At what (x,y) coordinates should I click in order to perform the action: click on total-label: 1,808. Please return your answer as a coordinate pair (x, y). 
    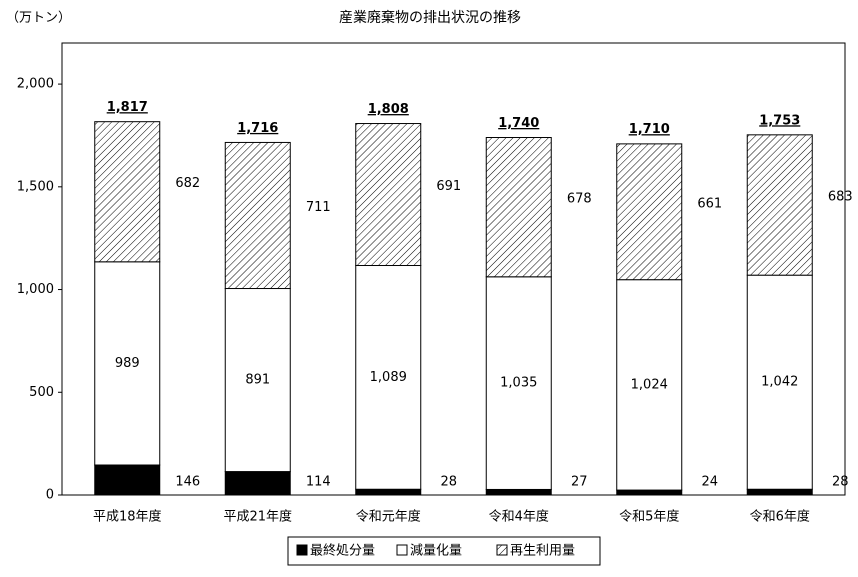
    Looking at the image, I should click on (388, 109).